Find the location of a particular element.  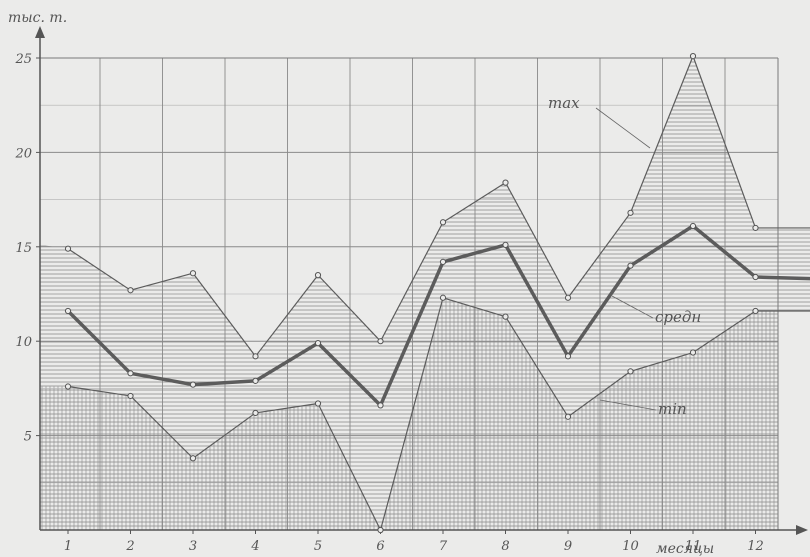

y-tick-label: 10 is located at coordinates (23, 342).